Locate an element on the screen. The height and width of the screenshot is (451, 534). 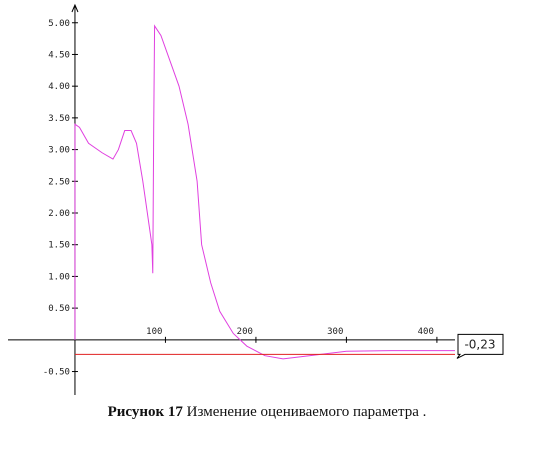
y-arrow is located at coordinates (75, 8).